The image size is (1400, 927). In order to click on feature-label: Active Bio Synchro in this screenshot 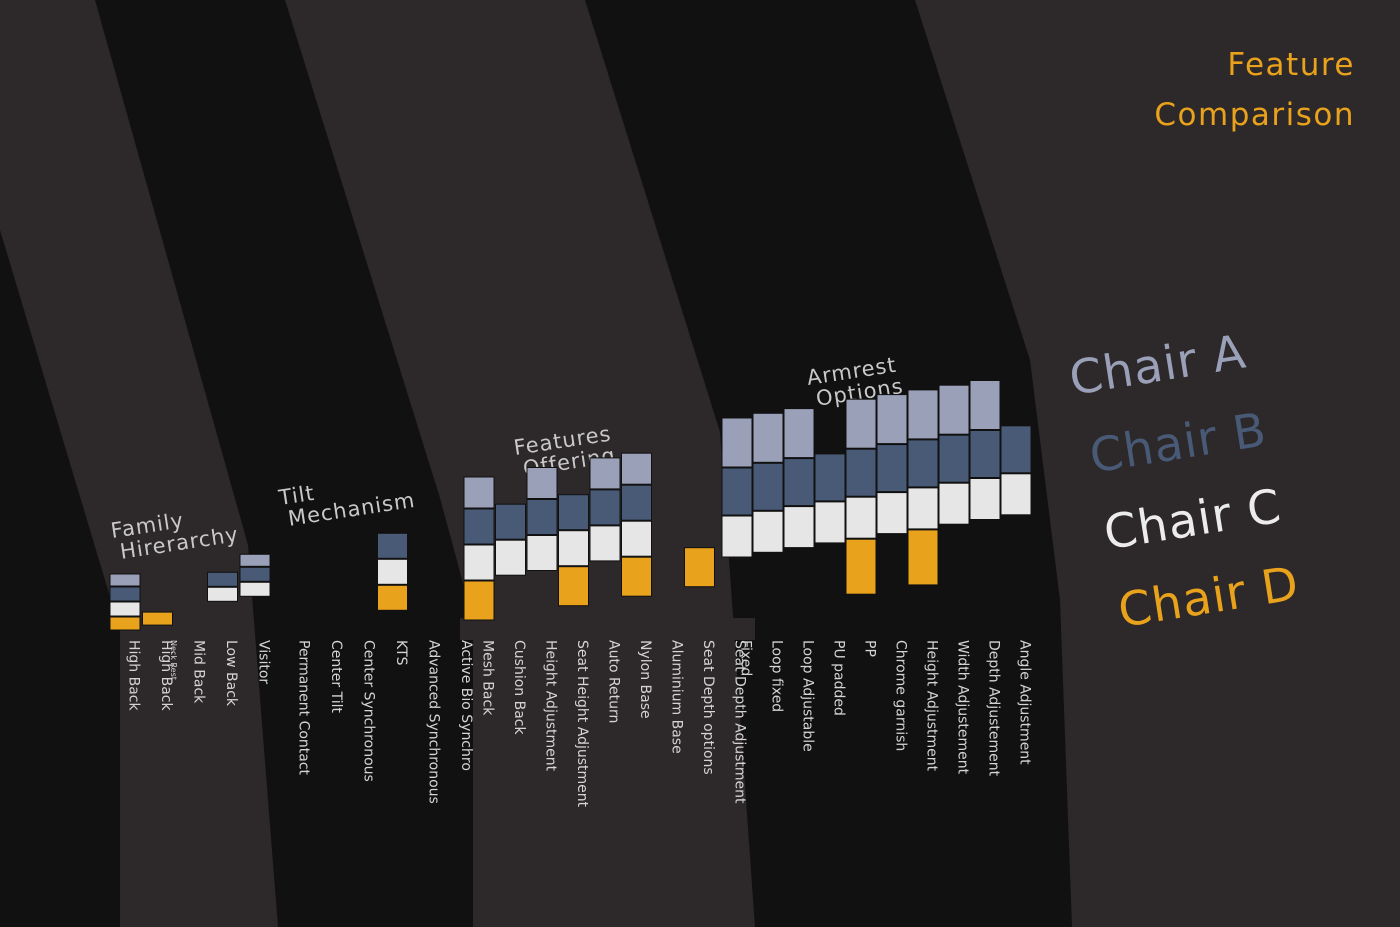, I will do `click(466, 705)`.